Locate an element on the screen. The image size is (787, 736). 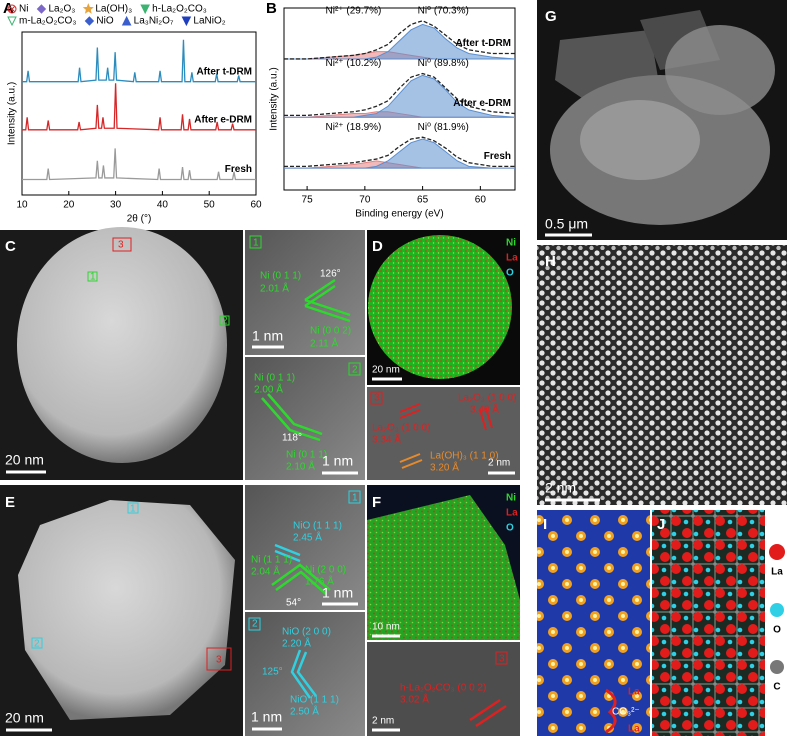
spacing-label: 2.04 Å is located at coordinates (265, 571).